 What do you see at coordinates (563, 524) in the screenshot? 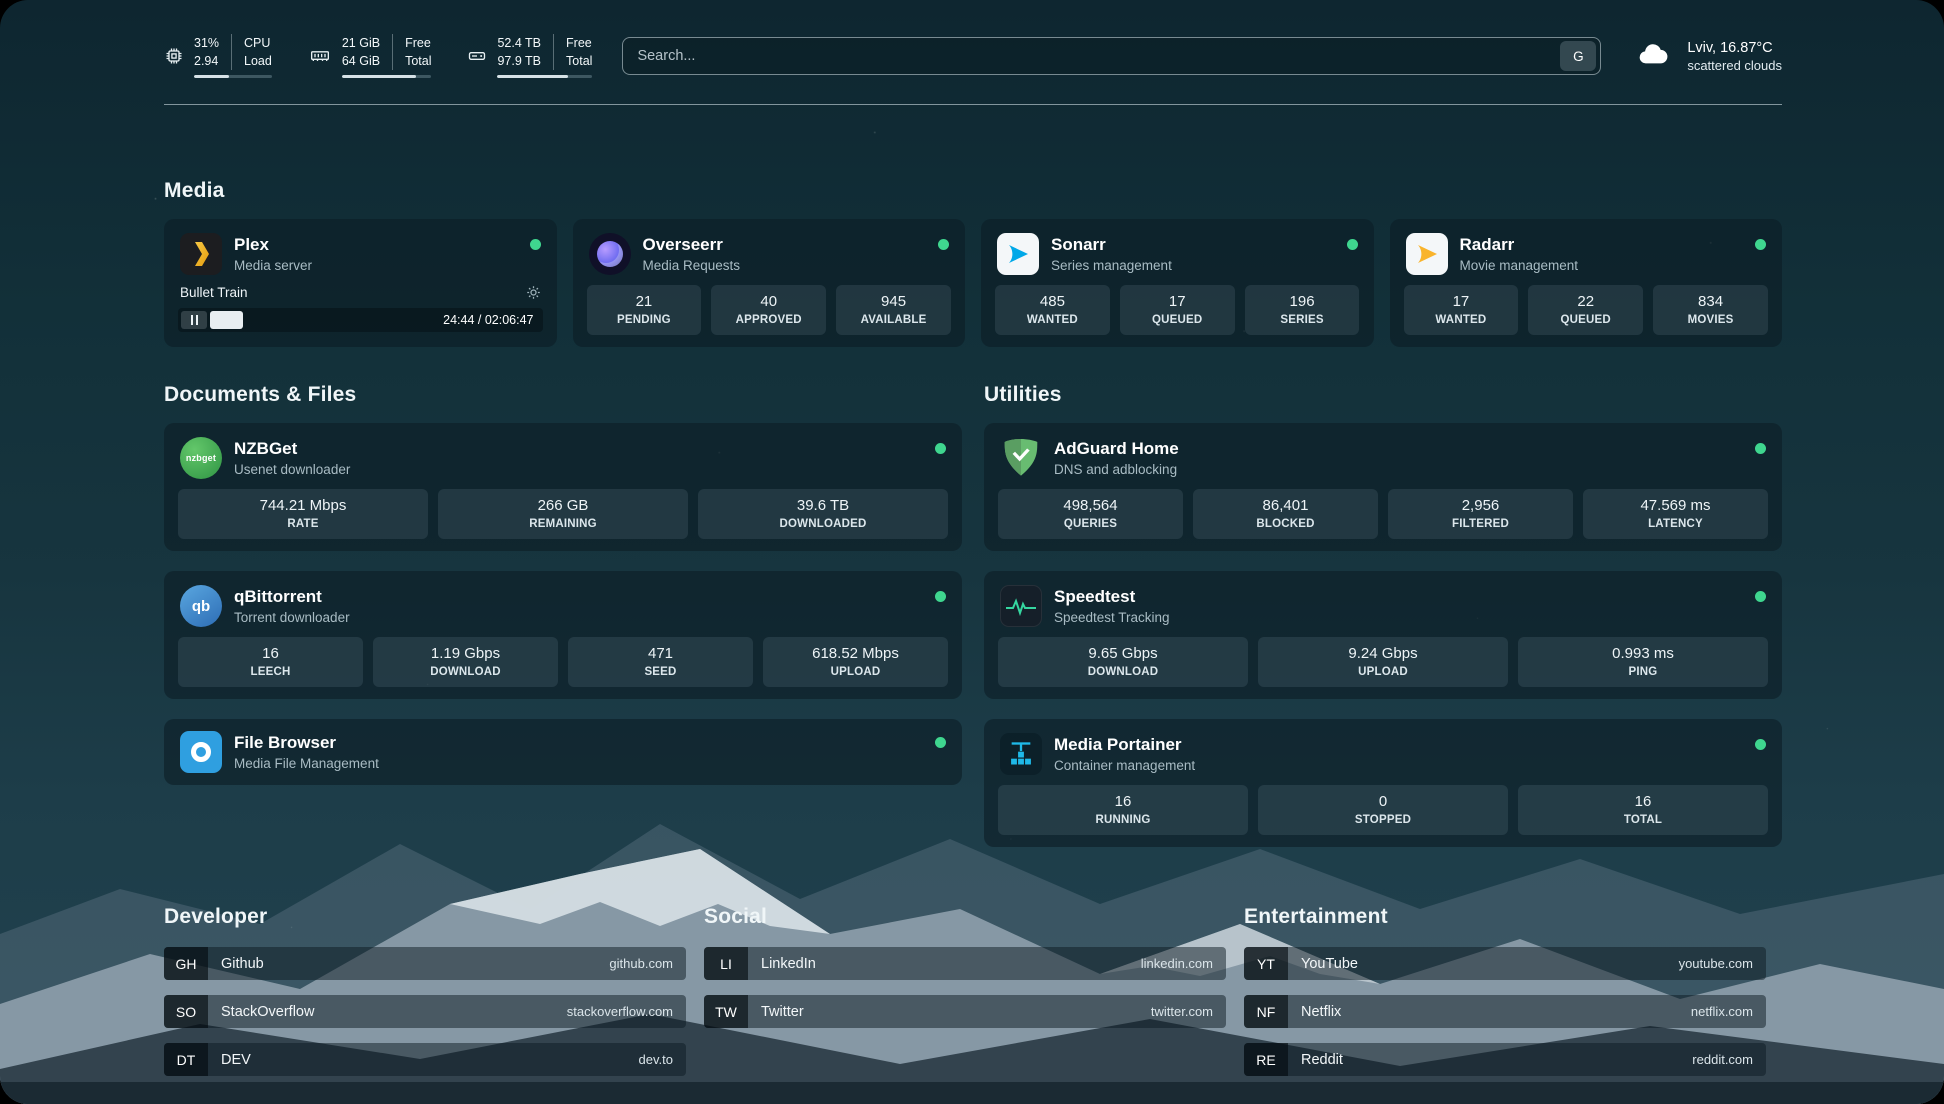
I see `stat-label: REMAINING` at bounding box center [563, 524].